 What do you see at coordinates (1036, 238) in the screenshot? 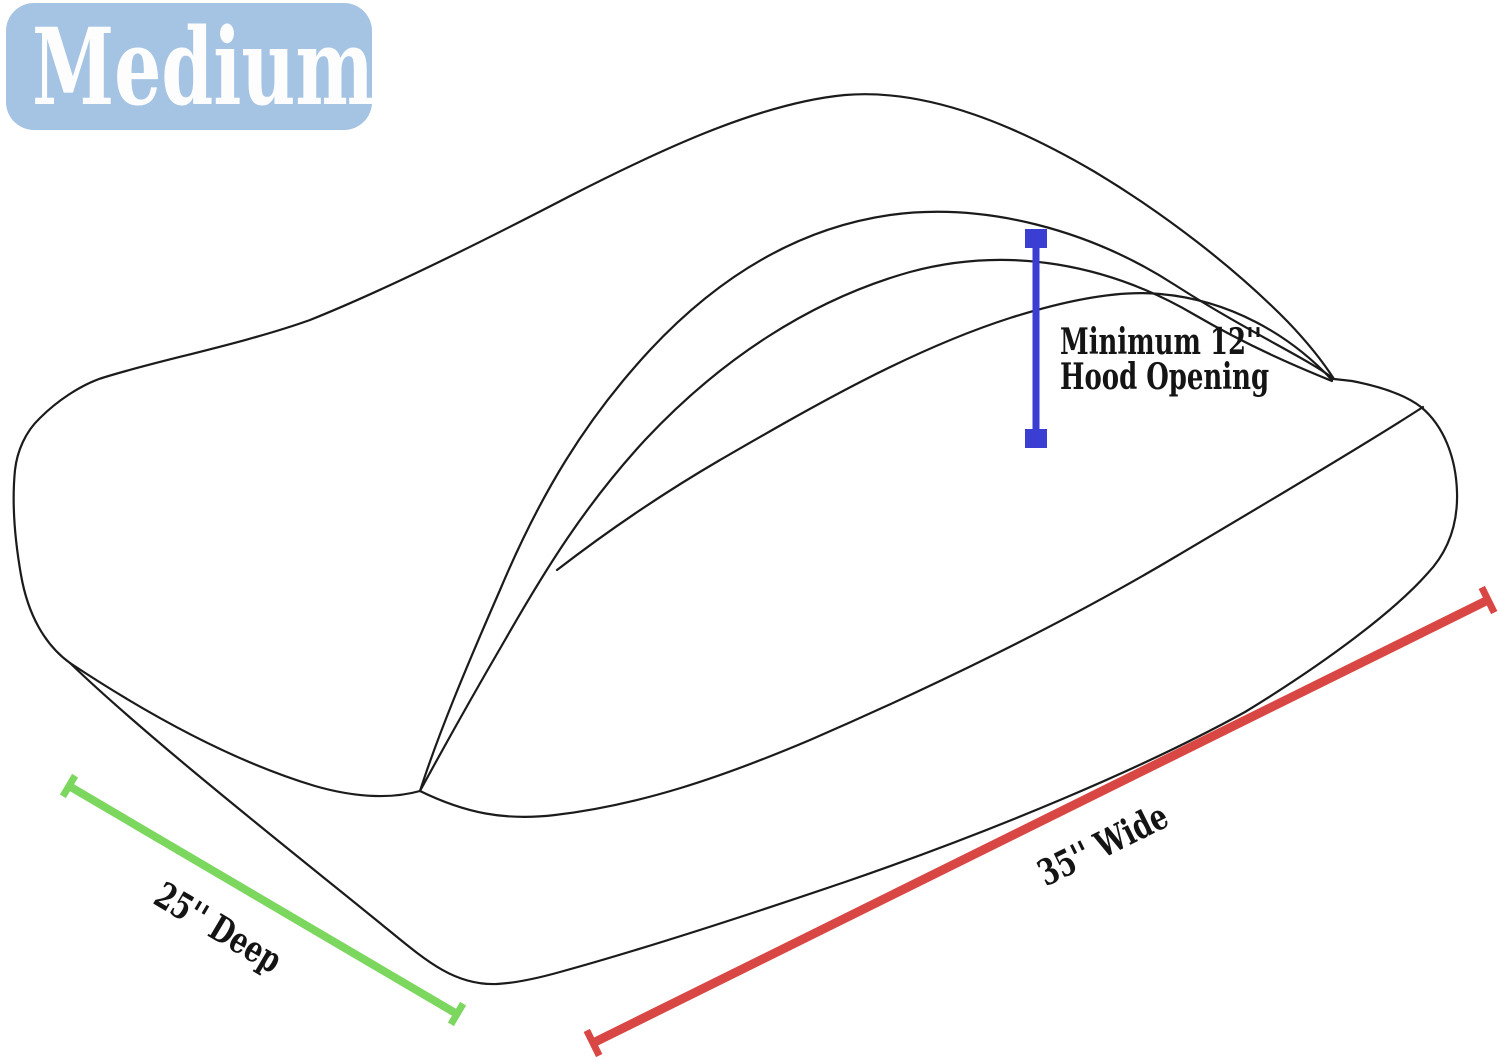
I see `hood-opening-dimension-top-cap` at bounding box center [1036, 238].